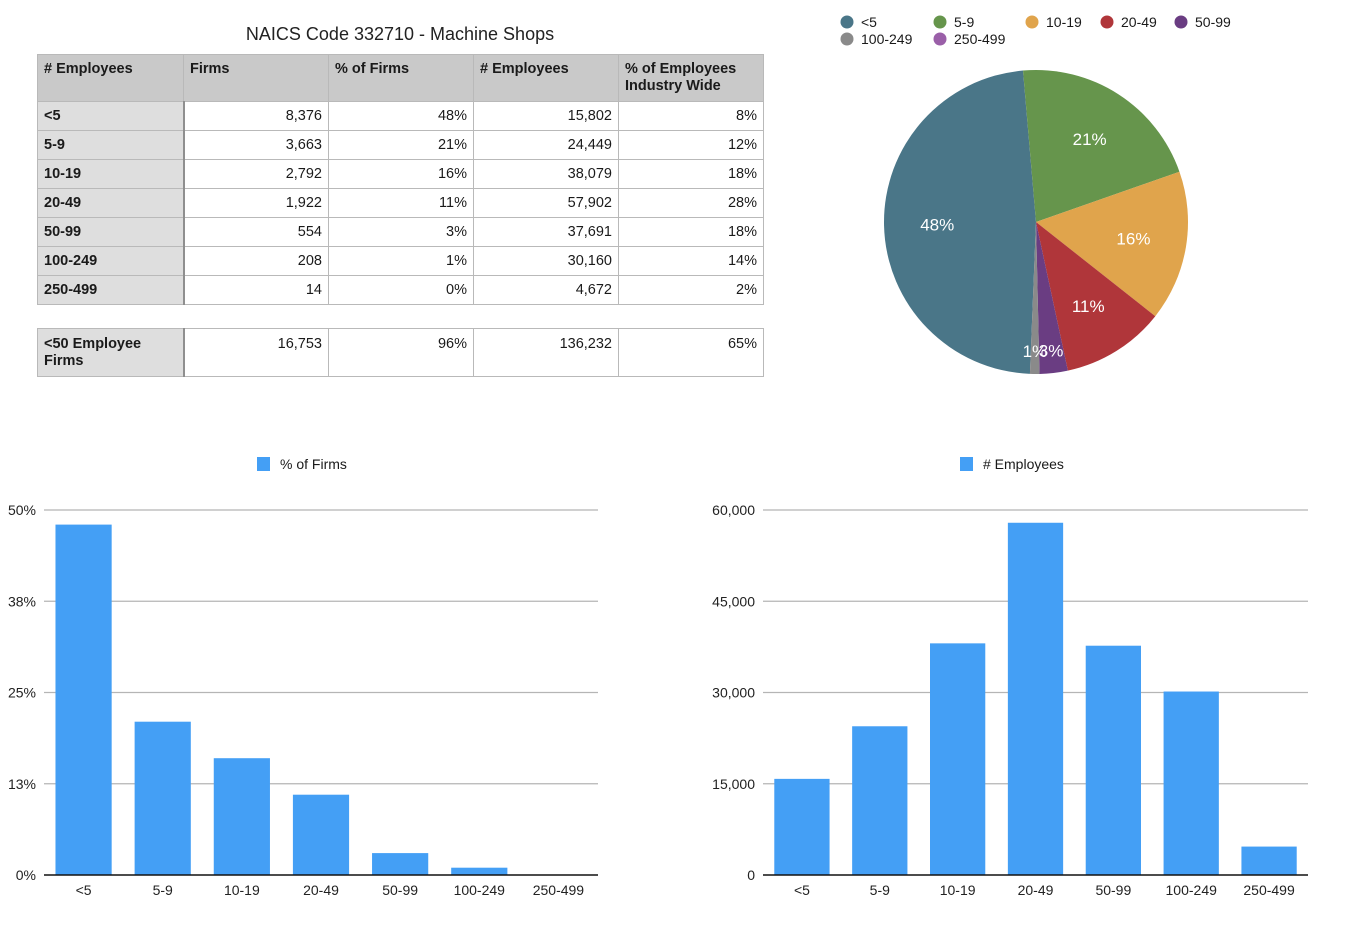  Describe the element at coordinates (163, 890) in the screenshot. I see `x-tick-label: 5-9` at that location.